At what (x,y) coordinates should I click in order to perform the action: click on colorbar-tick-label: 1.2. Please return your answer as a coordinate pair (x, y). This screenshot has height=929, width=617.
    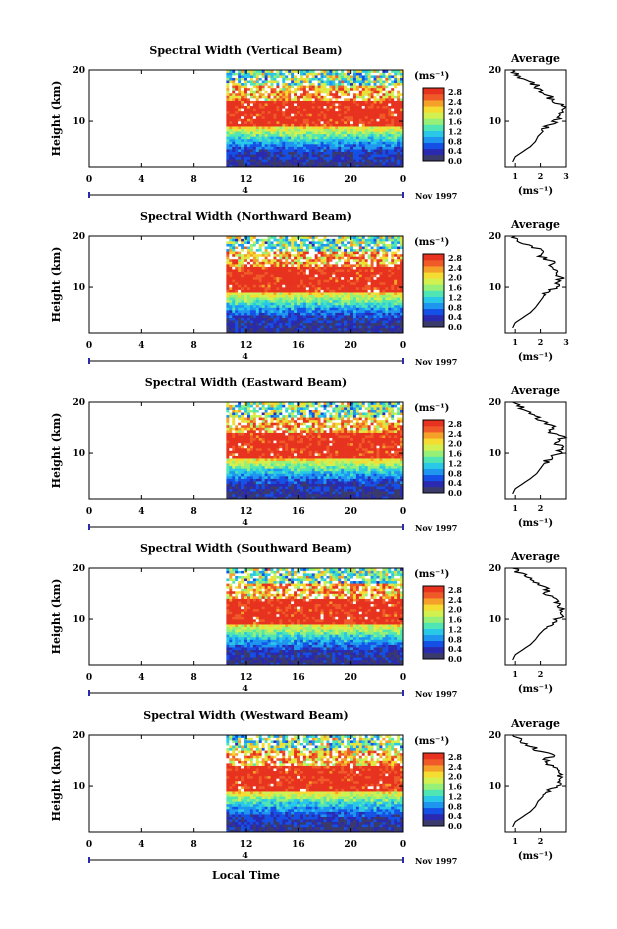
    Looking at the image, I should click on (455, 131).